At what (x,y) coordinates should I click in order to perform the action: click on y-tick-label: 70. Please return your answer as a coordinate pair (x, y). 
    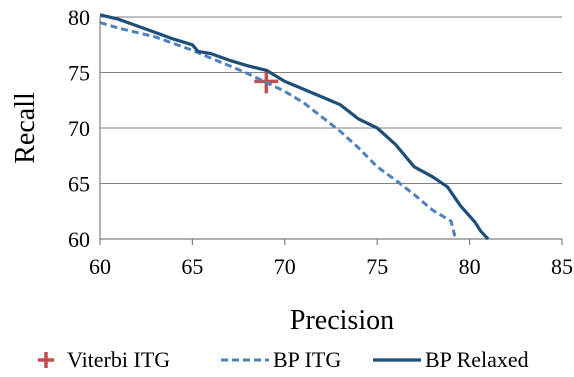
    Looking at the image, I should click on (79, 128).